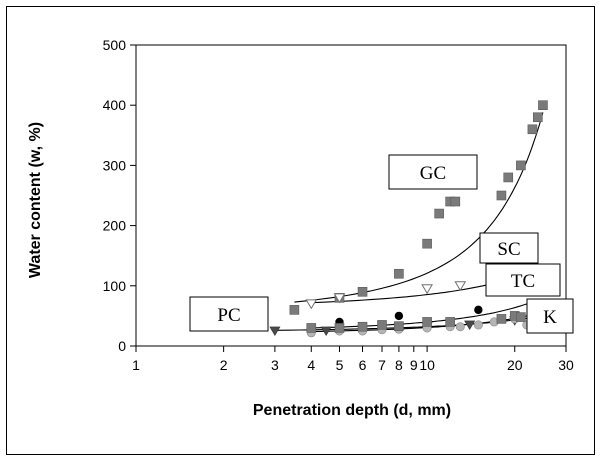 This screenshot has height=463, width=603. What do you see at coordinates (115, 165) in the screenshot?
I see `y-tick-label: 300` at bounding box center [115, 165].